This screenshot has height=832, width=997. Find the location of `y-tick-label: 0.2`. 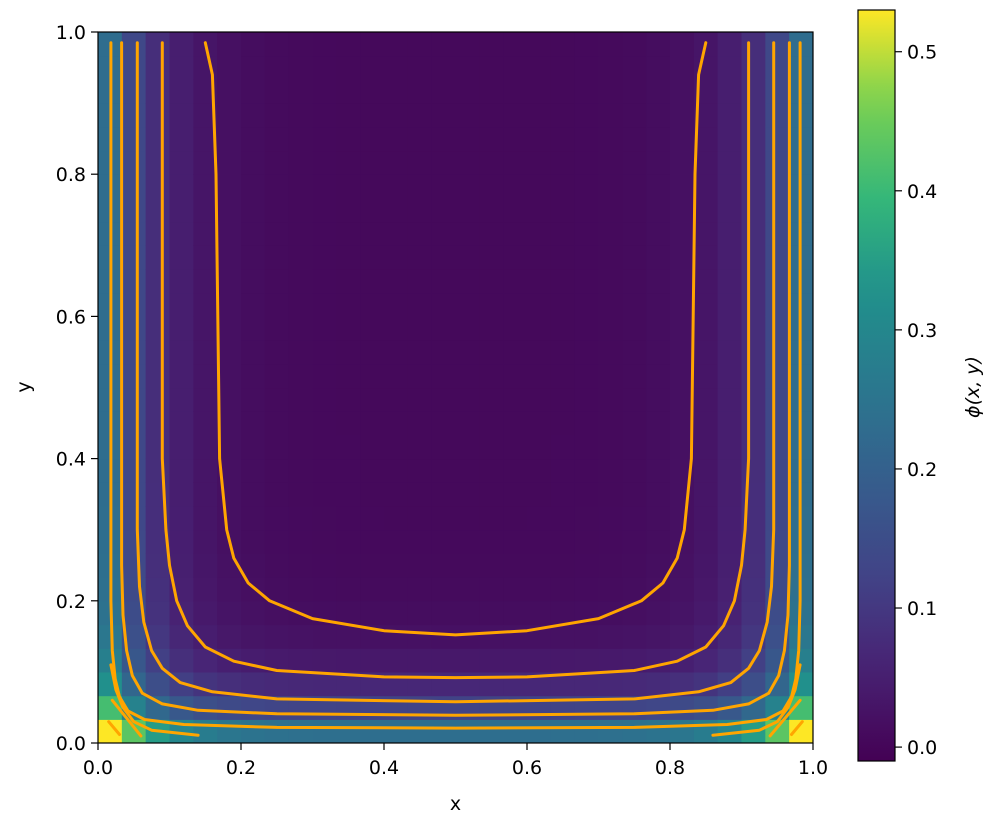

y-tick-label: 0.2 is located at coordinates (71, 602).